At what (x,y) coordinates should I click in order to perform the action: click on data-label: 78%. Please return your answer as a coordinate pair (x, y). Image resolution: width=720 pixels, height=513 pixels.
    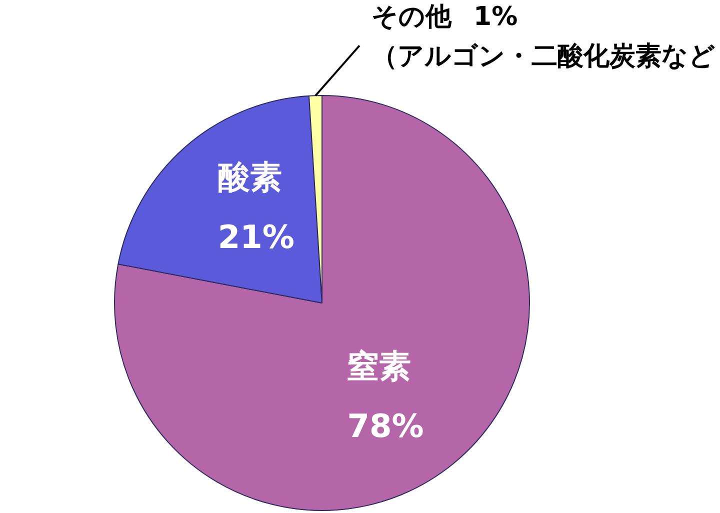
    Looking at the image, I should click on (385, 426).